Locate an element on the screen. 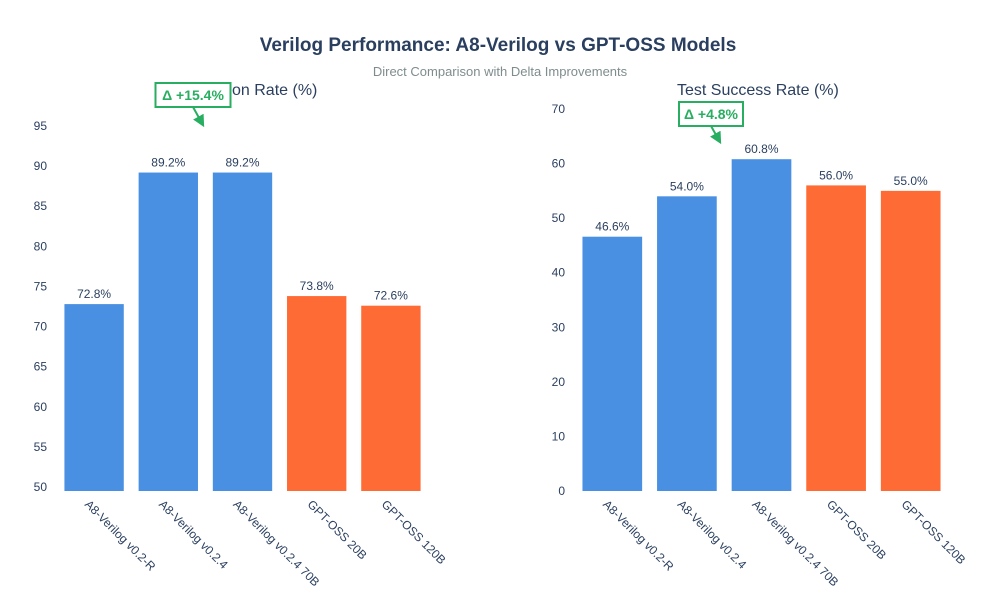 This screenshot has width=1000, height=600. bar-value-label: 60.8% is located at coordinates (761, 149).